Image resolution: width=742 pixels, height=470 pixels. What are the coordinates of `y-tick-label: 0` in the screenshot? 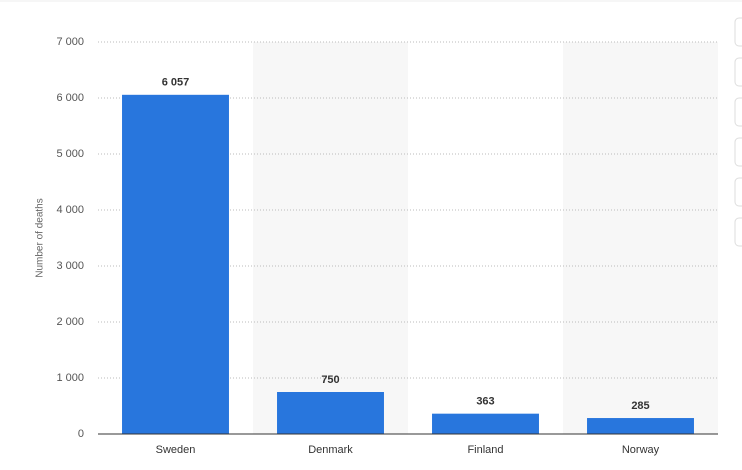 It's located at (81, 434).